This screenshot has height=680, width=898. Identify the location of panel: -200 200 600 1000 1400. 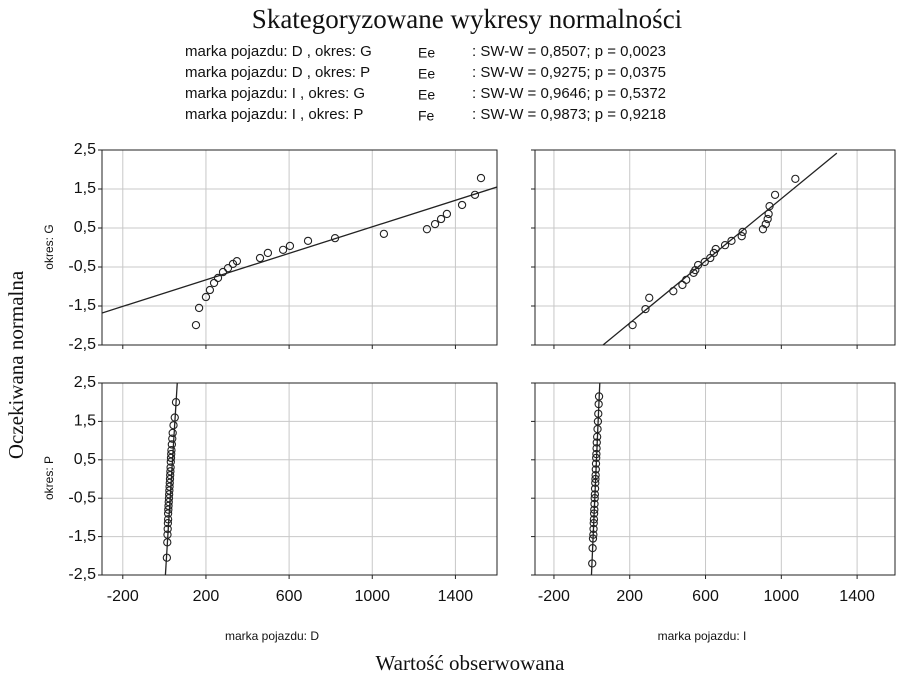
(713, 493).